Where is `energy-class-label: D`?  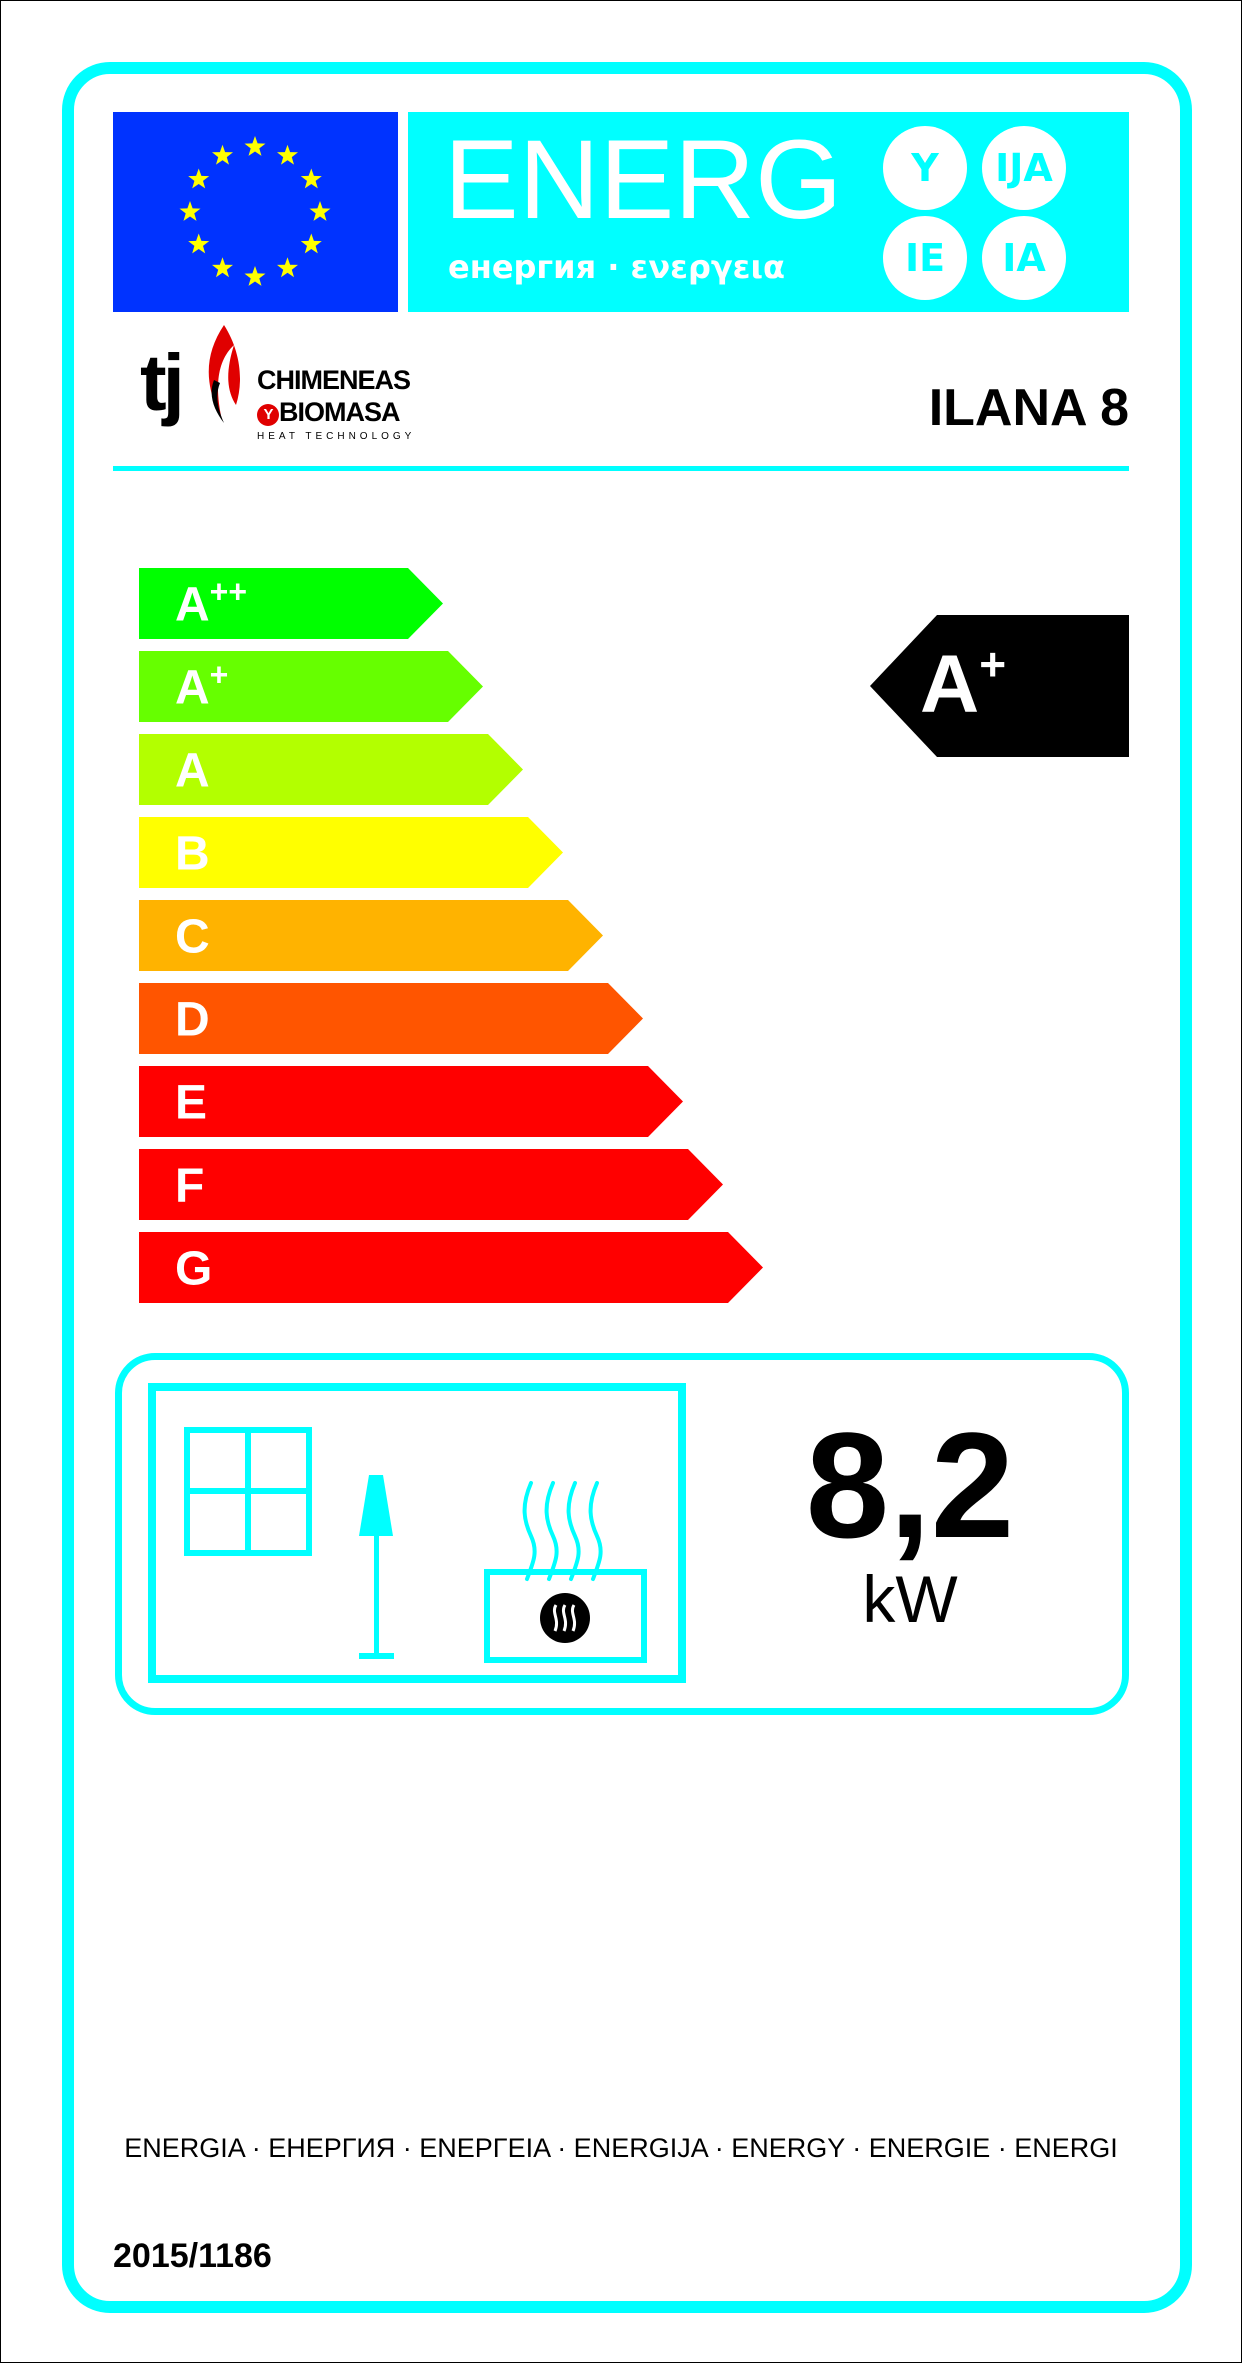
energy-class-label: D is located at coordinates (192, 1020).